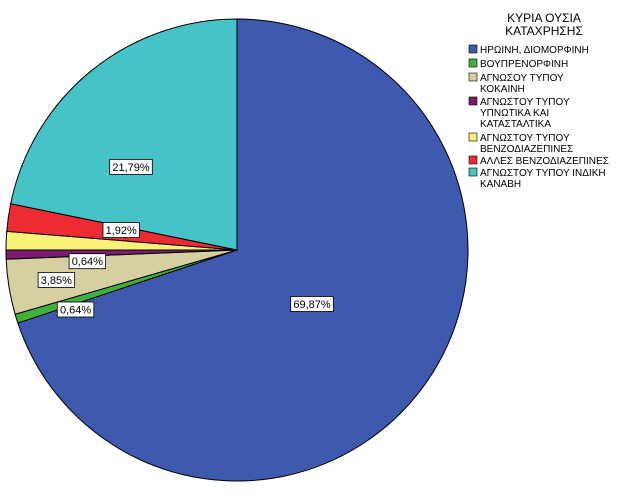  Describe the element at coordinates (534, 50) in the screenshot. I see `legend-label: ΗΡΩΙΝΗ, ΔΙΟΜΟΡΦΙΝΗ` at that location.